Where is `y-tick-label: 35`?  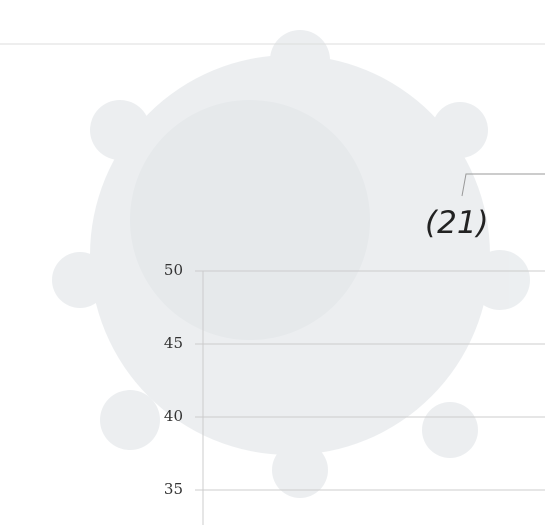
y-tick-label: 35 is located at coordinates (173, 489).